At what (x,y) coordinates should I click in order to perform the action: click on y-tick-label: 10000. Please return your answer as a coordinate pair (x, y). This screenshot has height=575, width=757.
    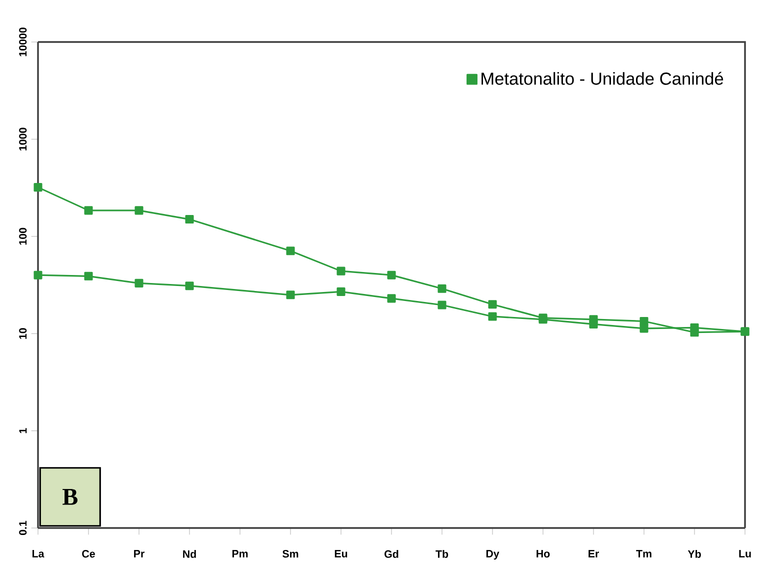
    Looking at the image, I should click on (23, 42).